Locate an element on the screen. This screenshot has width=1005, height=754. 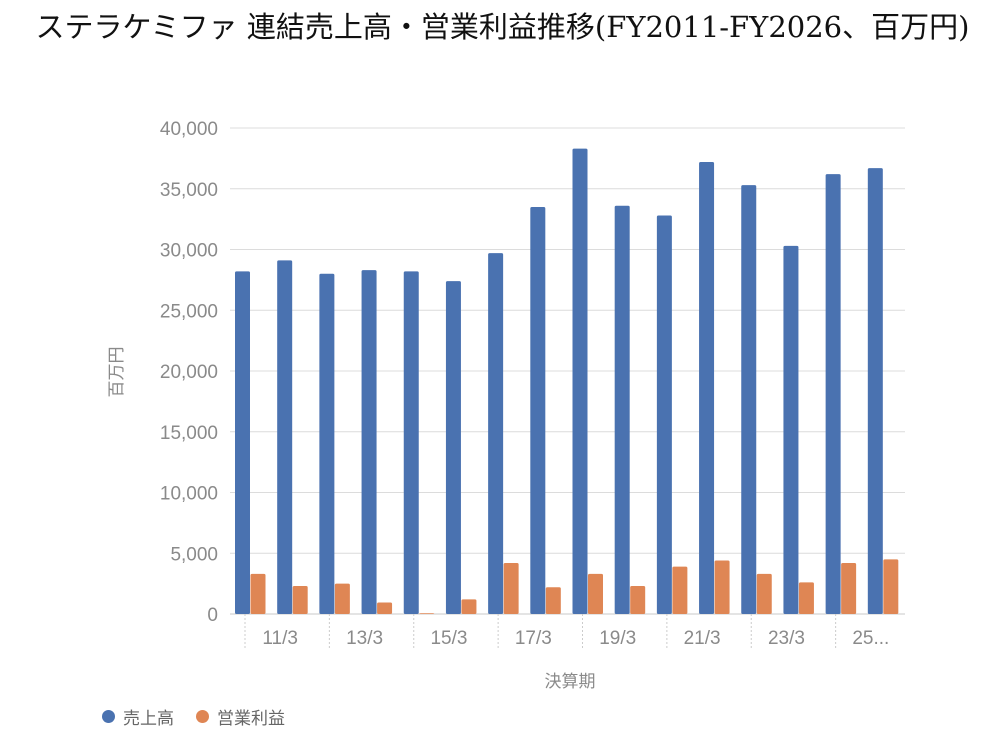
y-tick-label: 35,000 is located at coordinates (189, 190).